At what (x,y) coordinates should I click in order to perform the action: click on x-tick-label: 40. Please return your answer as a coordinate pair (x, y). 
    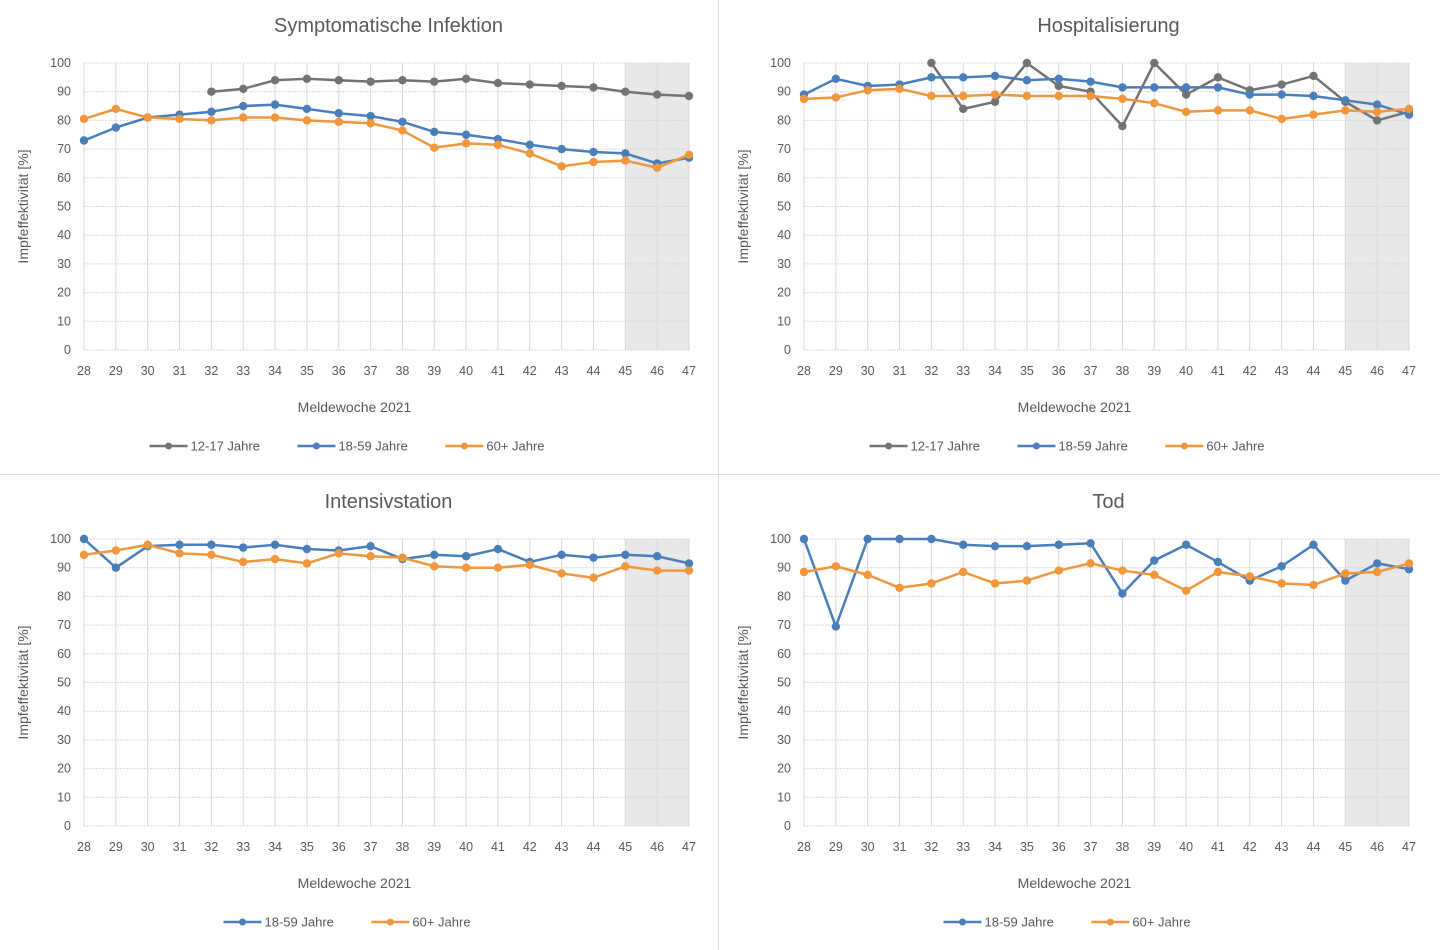
    Looking at the image, I should click on (466, 371).